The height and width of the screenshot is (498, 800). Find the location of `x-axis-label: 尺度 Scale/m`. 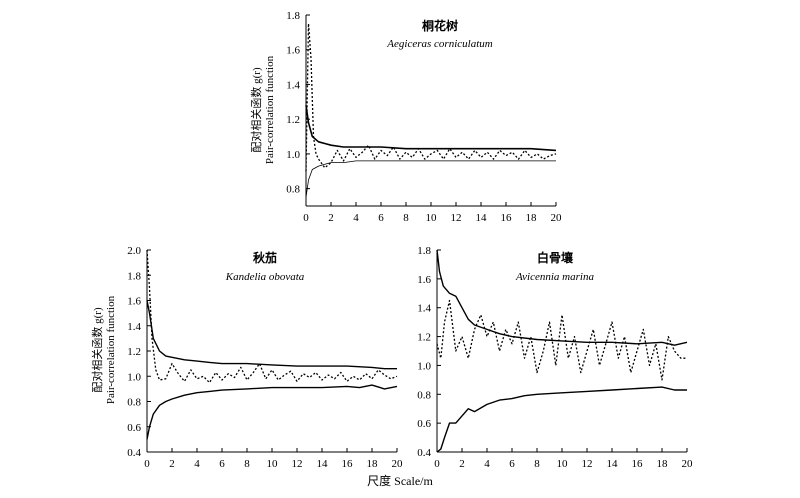

x-axis-label: 尺度 Scale/m is located at coordinates (400, 480).